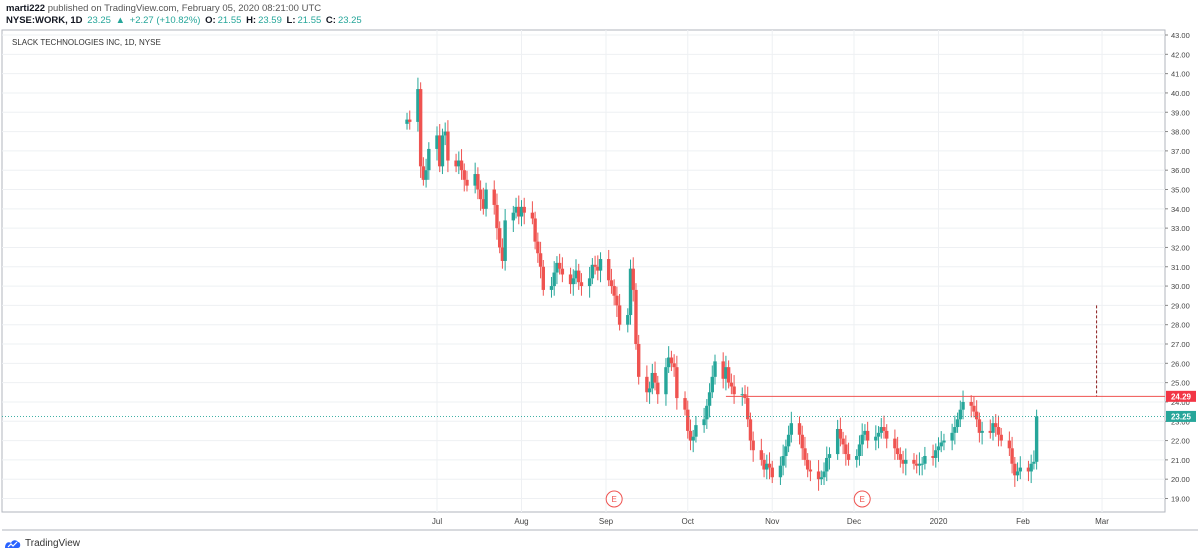  I want to click on x-tick-label: Aug, so click(521, 521).